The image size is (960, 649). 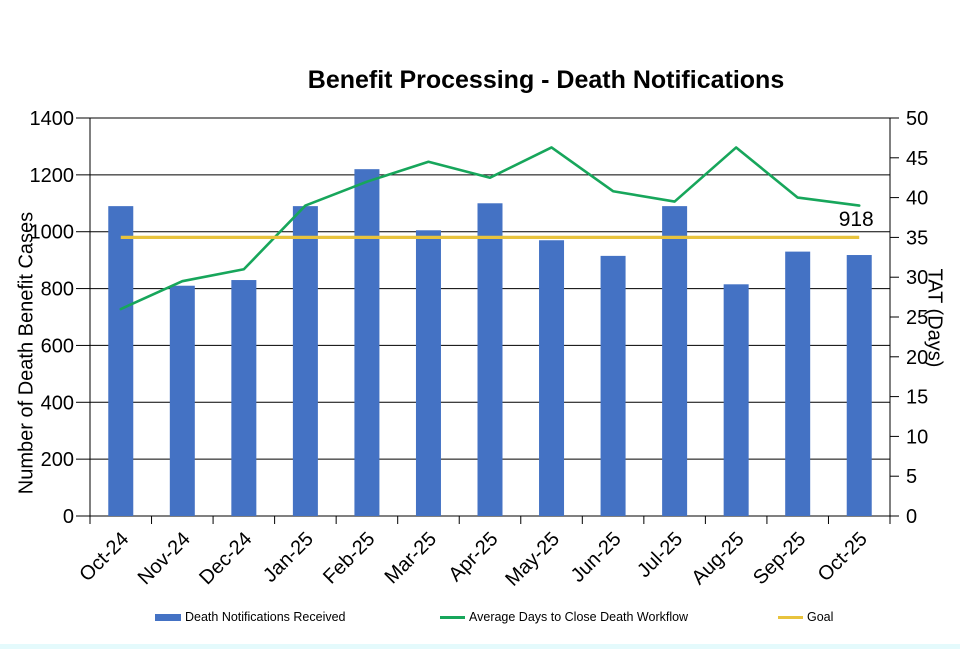 I want to click on right-axis-tick-label: 20, so click(x=917, y=358).